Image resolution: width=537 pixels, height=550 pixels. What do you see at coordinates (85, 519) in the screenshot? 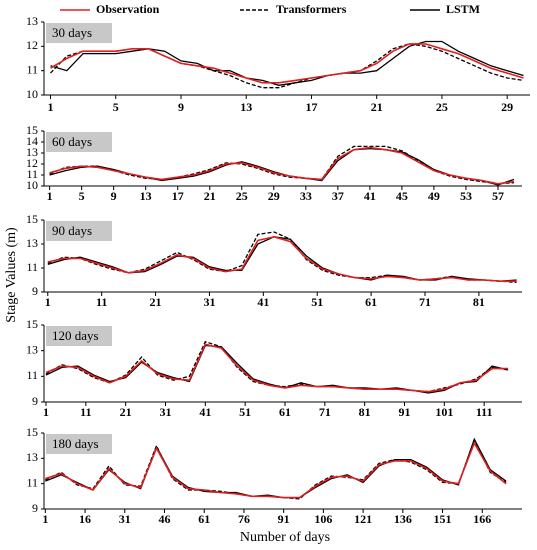
I see `x-tick-label: 16` at bounding box center [85, 519].